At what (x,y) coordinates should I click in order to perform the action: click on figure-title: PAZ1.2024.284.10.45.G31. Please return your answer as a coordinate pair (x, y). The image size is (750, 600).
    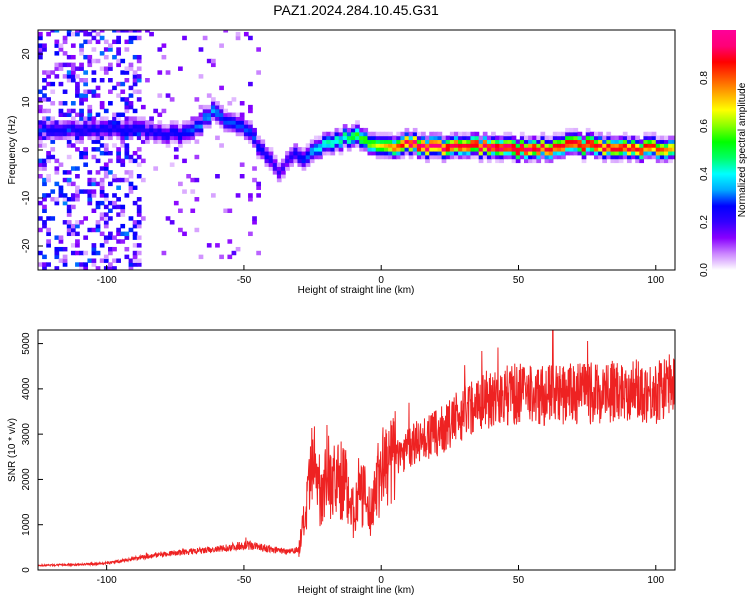
    Looking at the image, I should click on (356, 10).